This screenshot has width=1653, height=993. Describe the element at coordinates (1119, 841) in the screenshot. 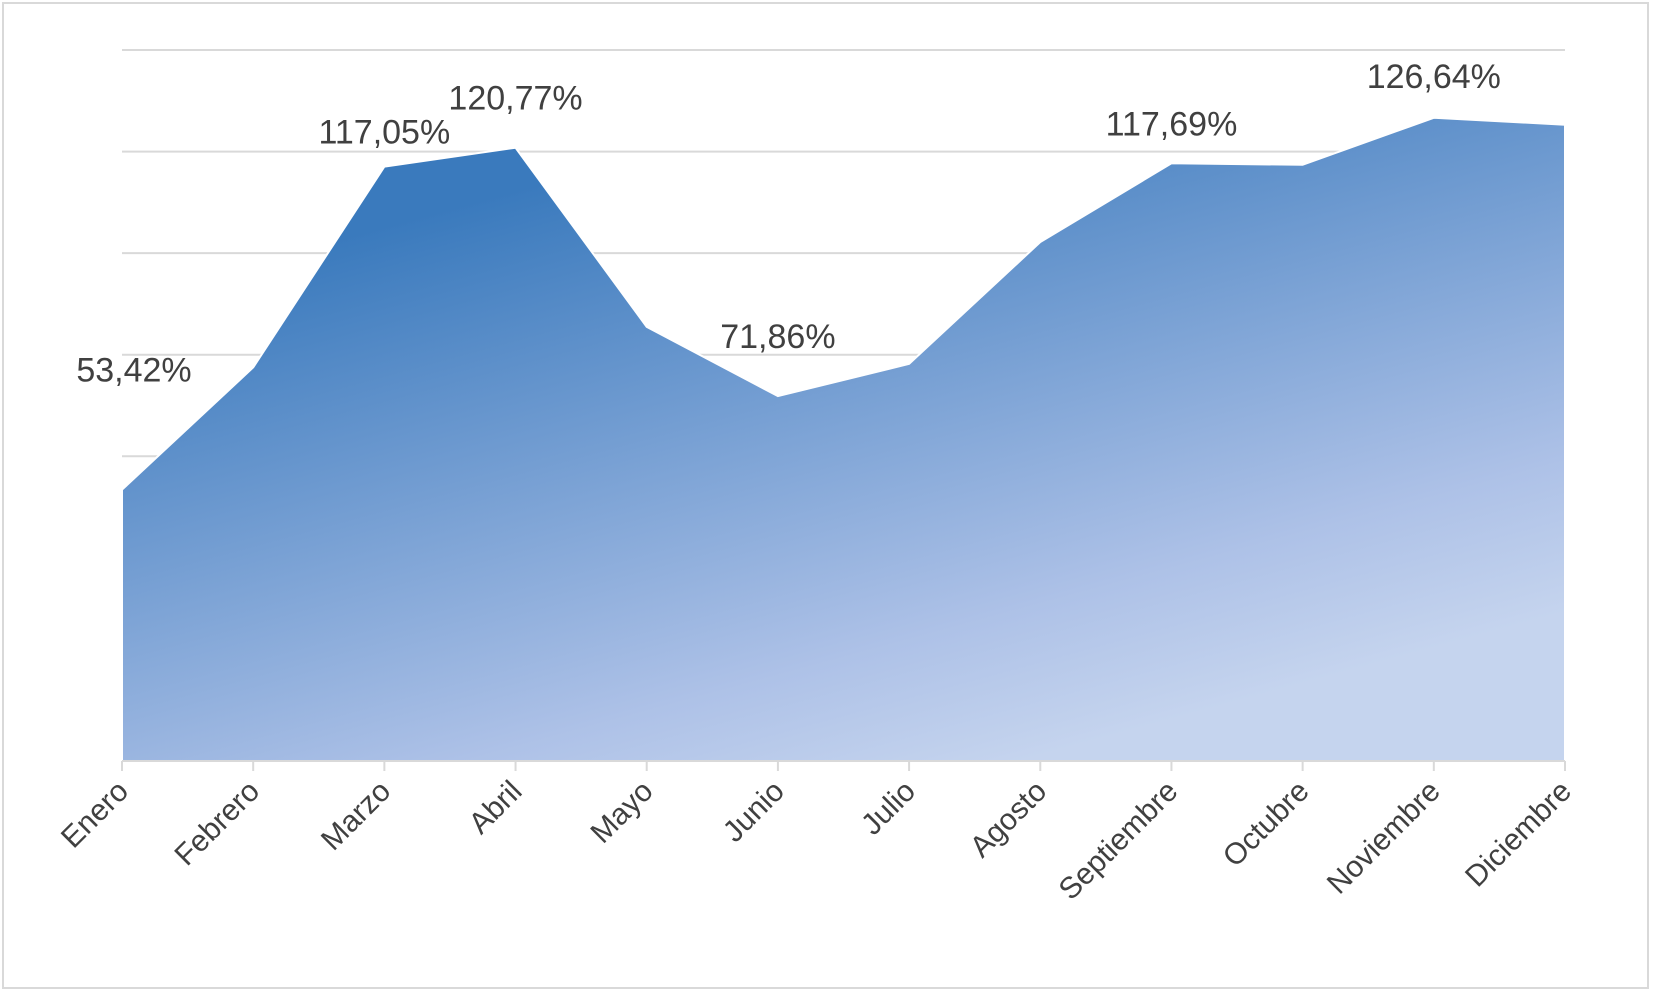

I see `x-tick-label: Septiembre` at that location.